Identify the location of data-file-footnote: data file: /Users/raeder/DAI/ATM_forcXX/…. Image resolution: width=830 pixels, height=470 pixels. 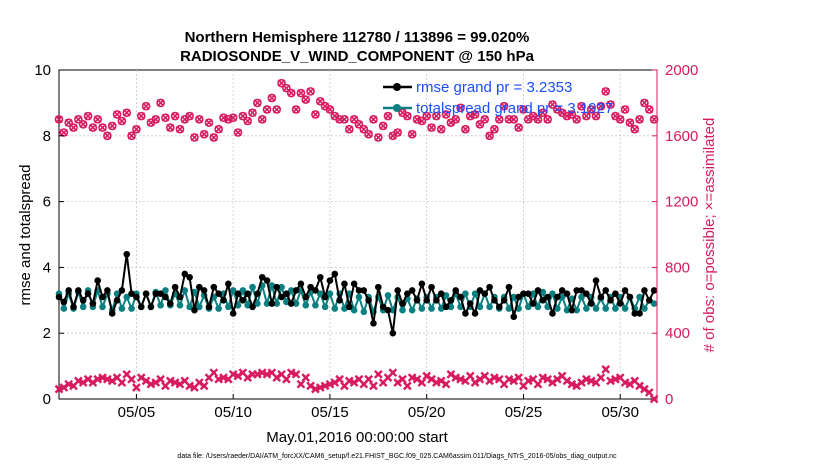
(397, 456).